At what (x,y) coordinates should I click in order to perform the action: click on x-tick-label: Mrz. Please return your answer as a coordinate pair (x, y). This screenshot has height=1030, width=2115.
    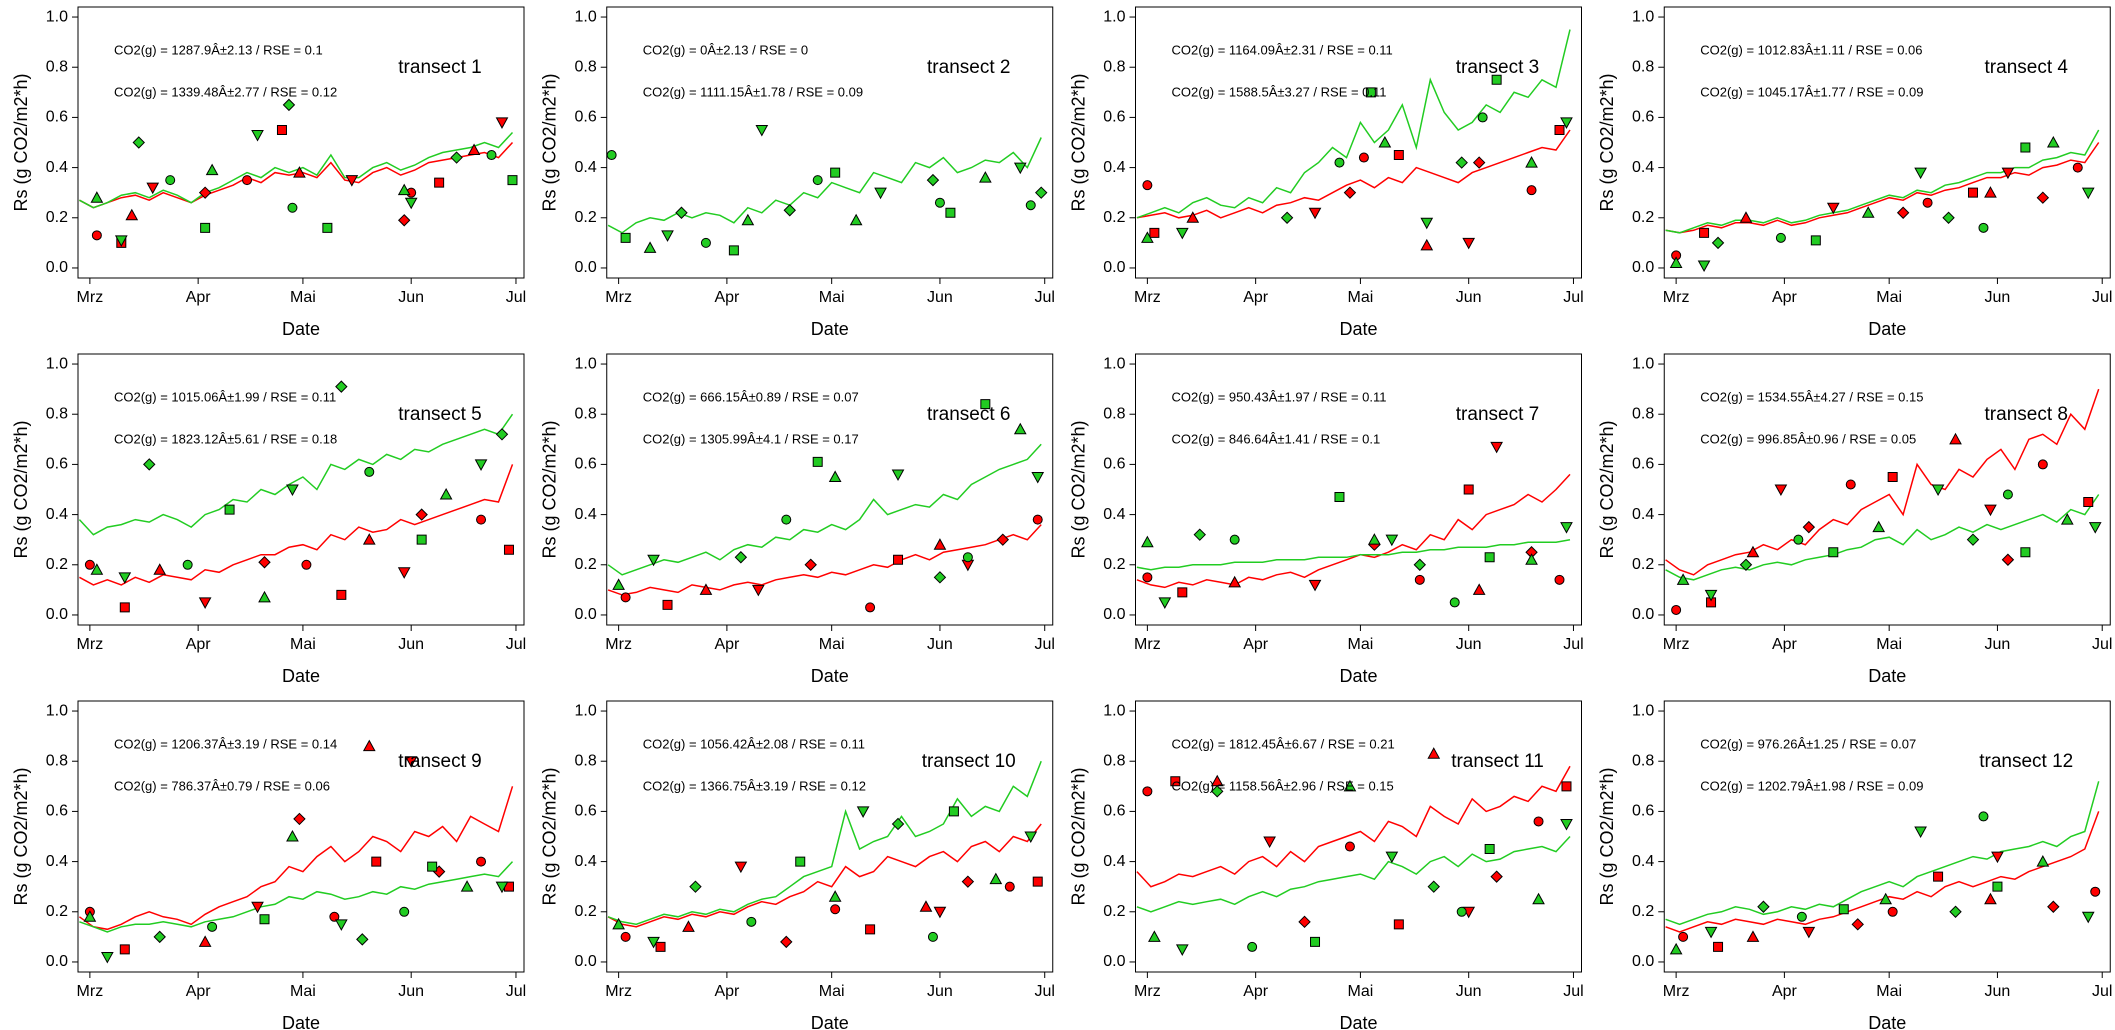
    Looking at the image, I should click on (1676, 297).